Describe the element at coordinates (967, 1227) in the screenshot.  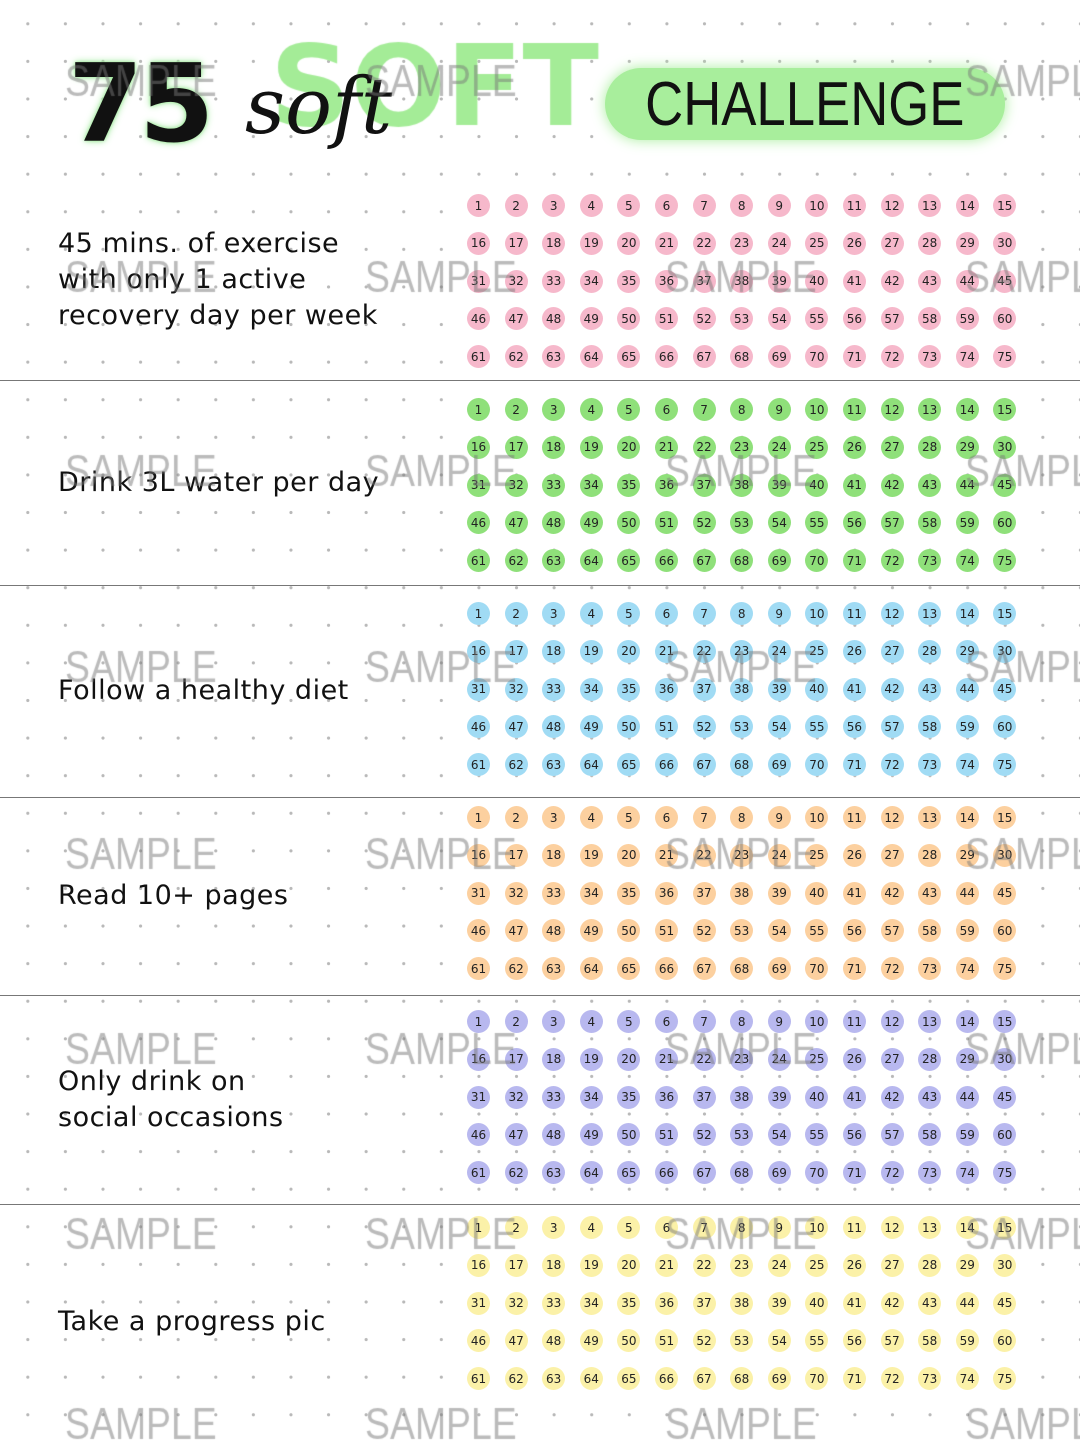
I see `day-circle: 14` at that location.